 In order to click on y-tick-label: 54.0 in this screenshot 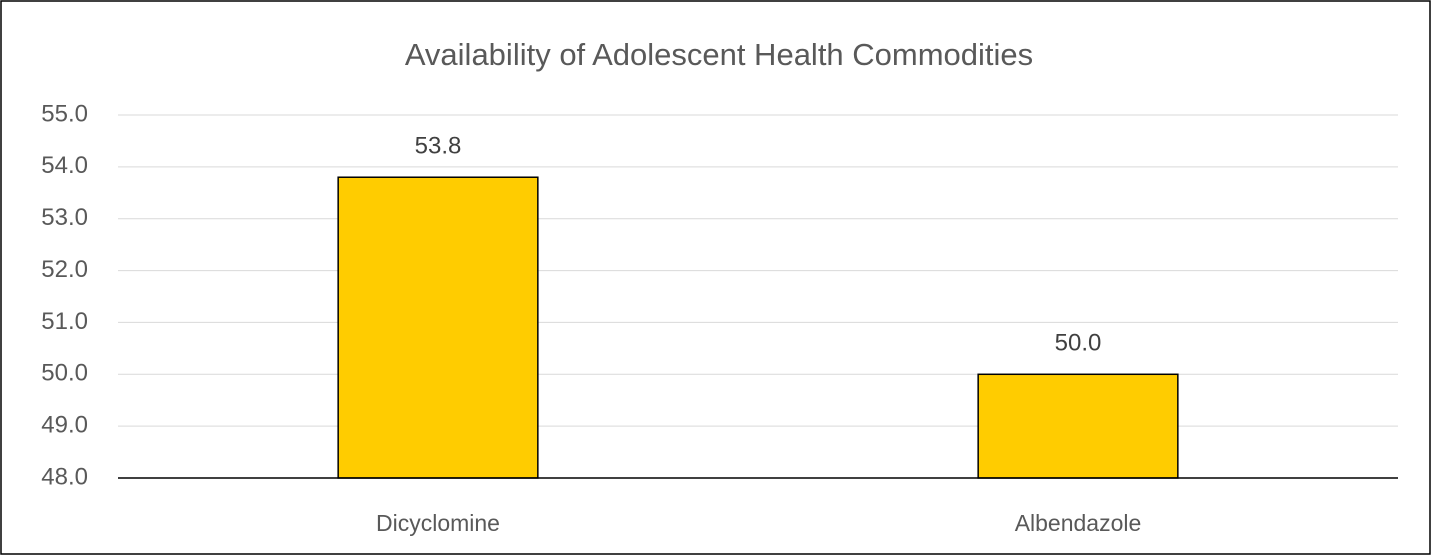, I will do `click(64, 165)`.